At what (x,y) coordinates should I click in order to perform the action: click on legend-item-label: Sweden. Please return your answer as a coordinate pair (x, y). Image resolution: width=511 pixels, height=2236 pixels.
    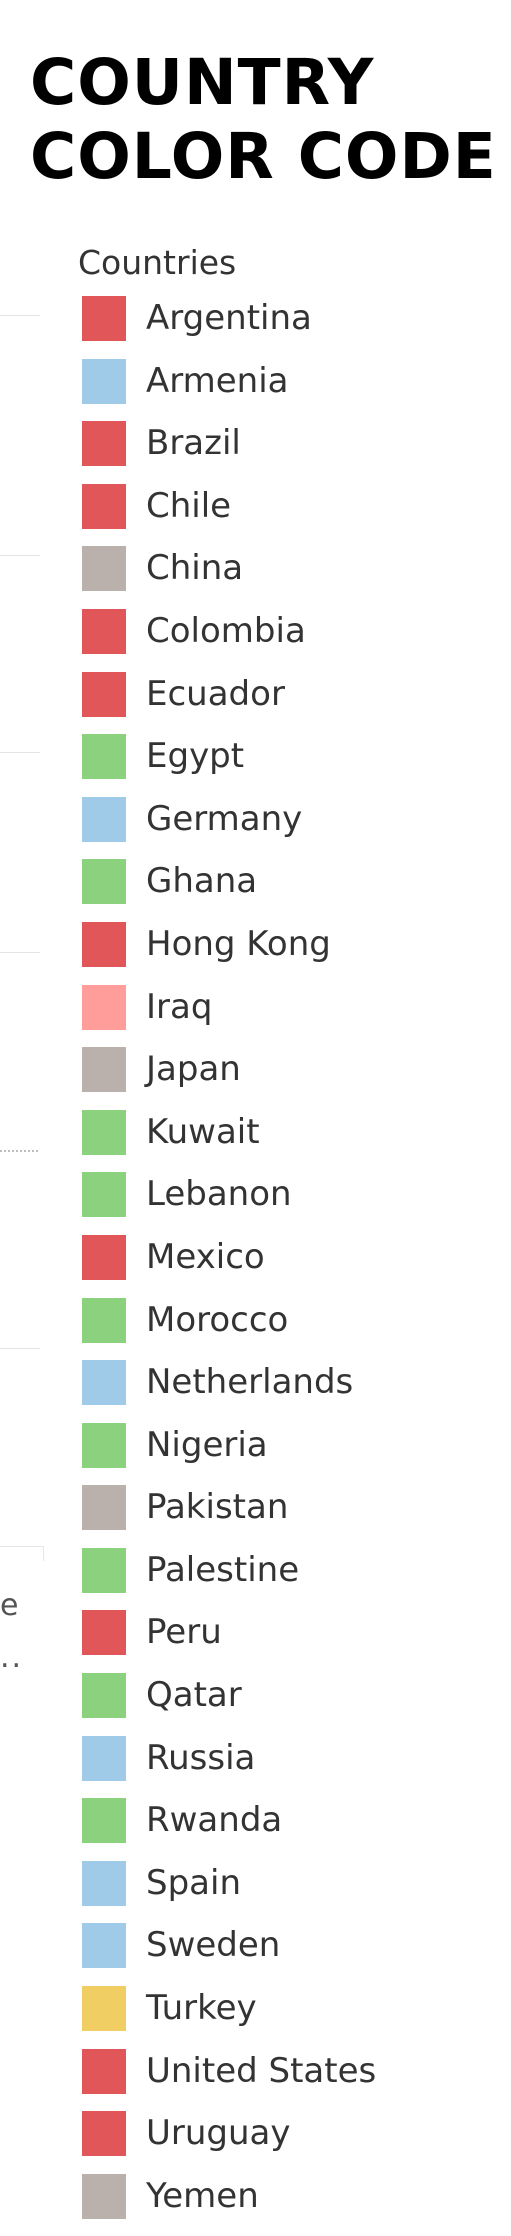
    Looking at the image, I should click on (213, 1945).